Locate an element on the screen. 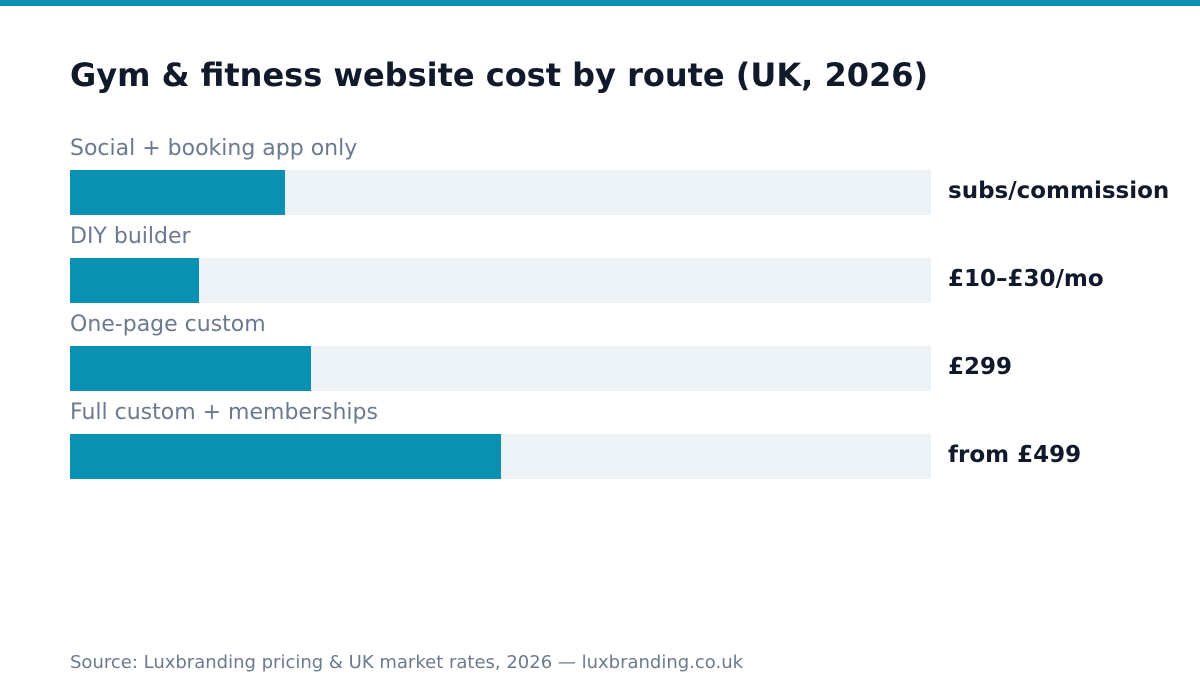 The image size is (1200, 700). bar-row: One-page custom £299 is located at coordinates (600, 354).